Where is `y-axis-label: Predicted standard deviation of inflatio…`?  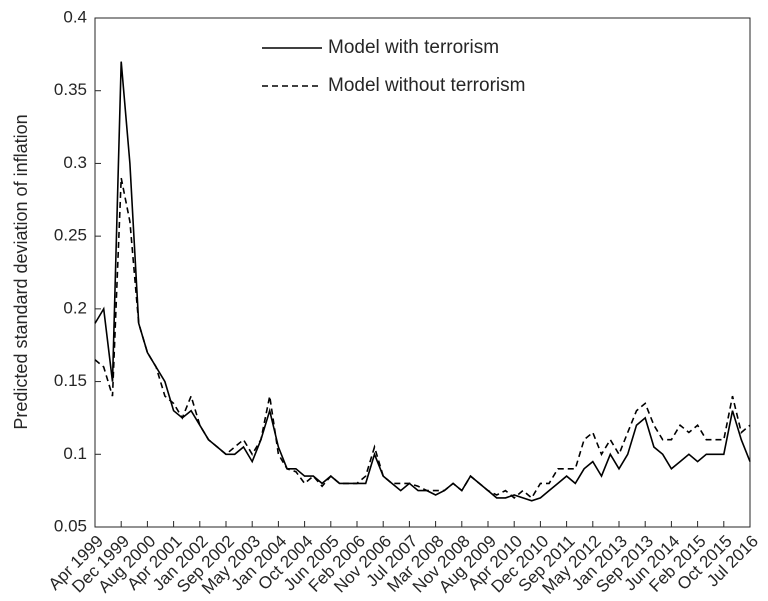 y-axis-label: Predicted standard deviation of inflatio… is located at coordinates (21, 271).